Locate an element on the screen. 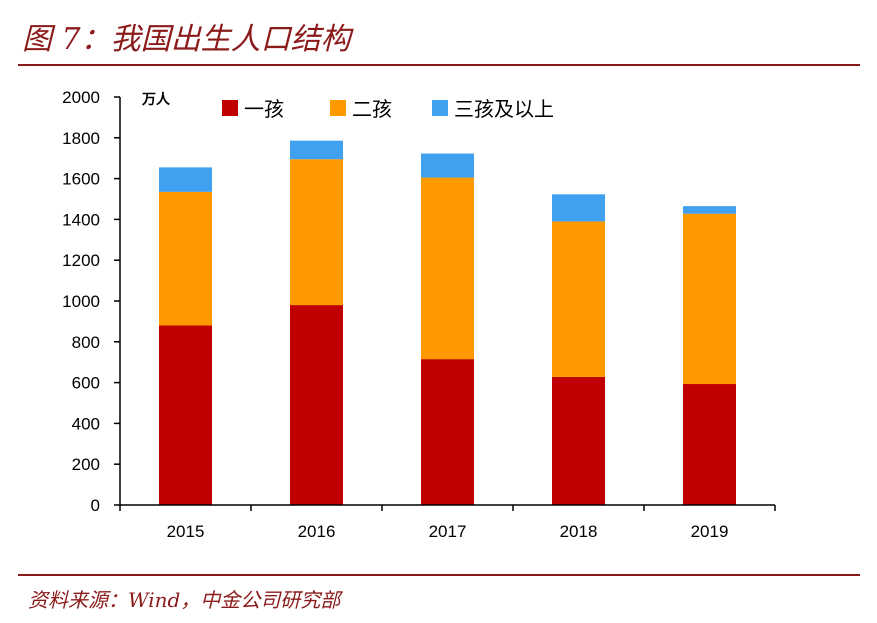 The width and height of the screenshot is (877, 623). y-axis: 0 200 400 600 800 1000 1200 1400 1600 1800 2000 is located at coordinates (91, 301).